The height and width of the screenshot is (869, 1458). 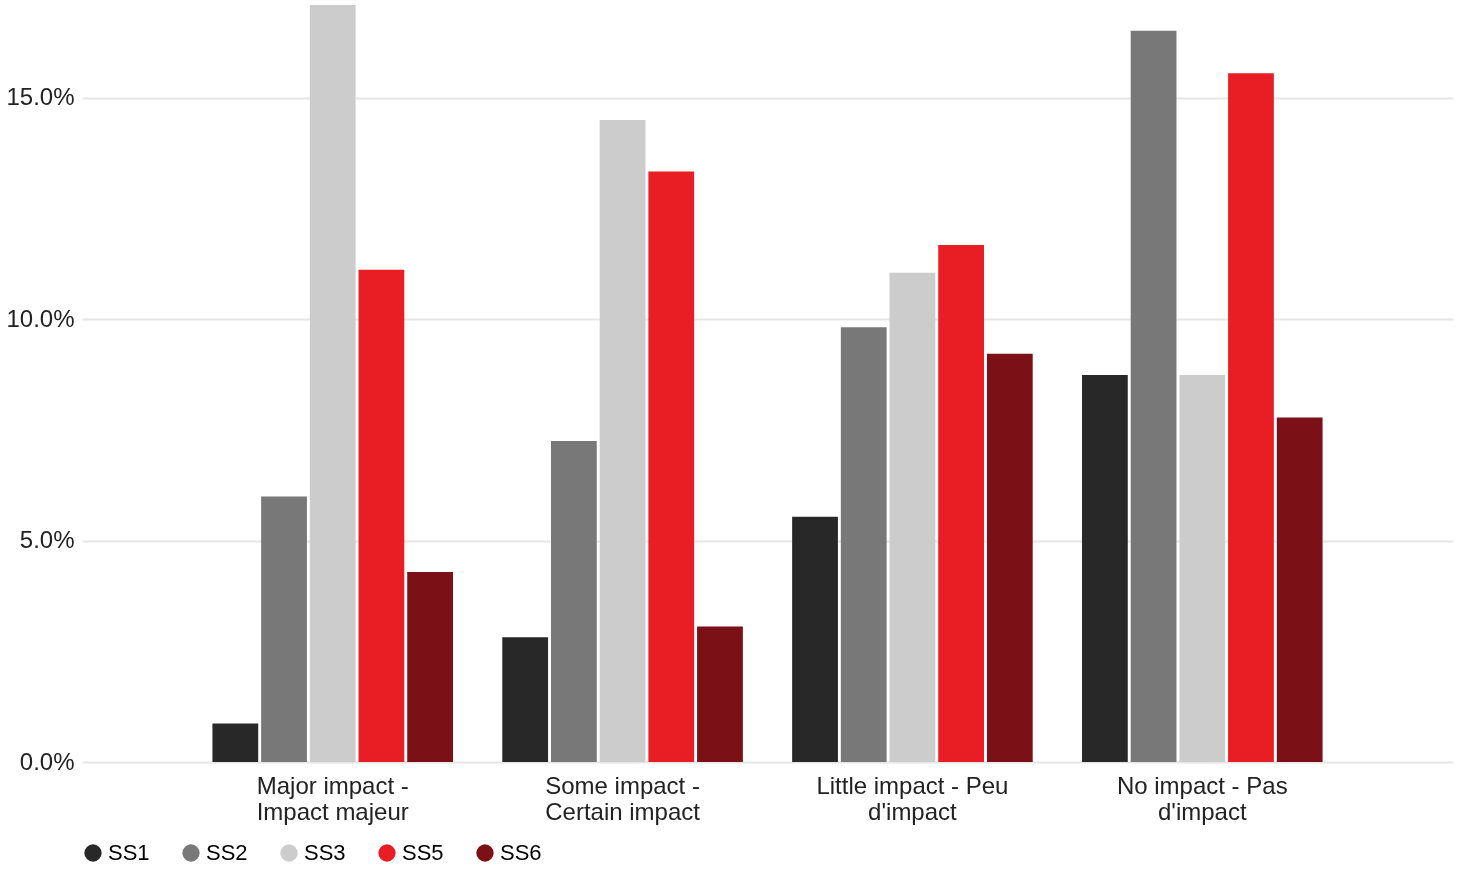 What do you see at coordinates (1202, 798) in the screenshot?
I see `x-tick-label: No impact - Pas d'impact` at bounding box center [1202, 798].